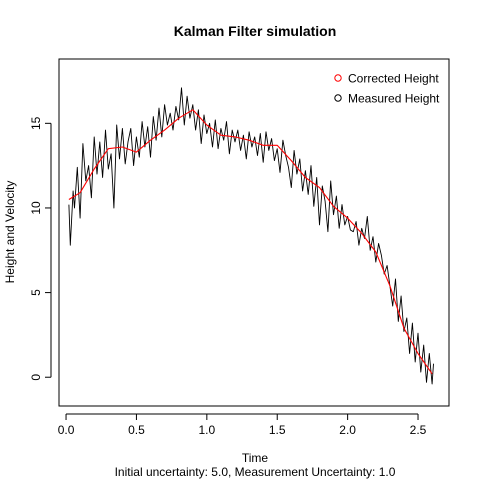 Image resolution: width=480 pixels, height=480 pixels. Describe the element at coordinates (36, 123) in the screenshot. I see `y-tick-label: 15` at that location.